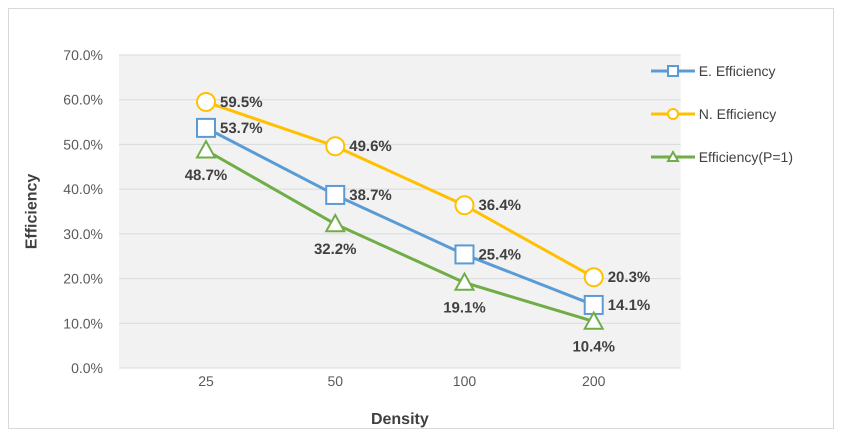 The width and height of the screenshot is (842, 437). What do you see at coordinates (464, 380) in the screenshot?
I see `x-tick-label: 100` at bounding box center [464, 380].